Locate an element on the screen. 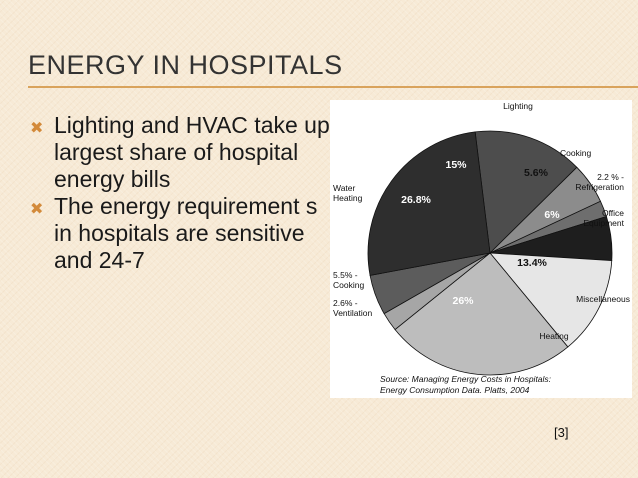  pie-value-label: 5.6% is located at coordinates (536, 173).